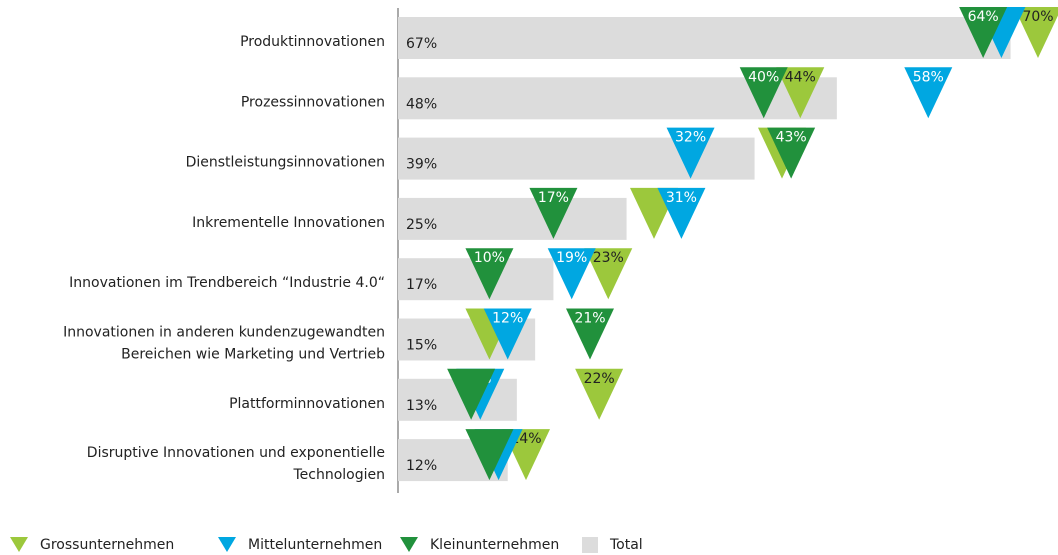  Describe the element at coordinates (421, 104) in the screenshot. I see `bar-label: 48%` at that location.